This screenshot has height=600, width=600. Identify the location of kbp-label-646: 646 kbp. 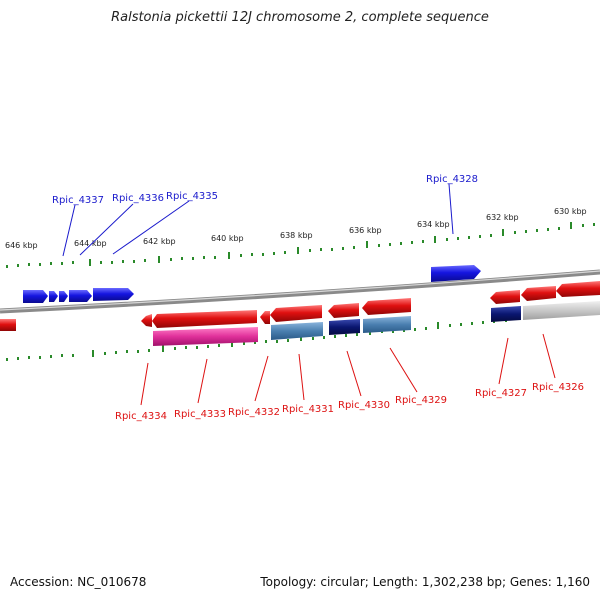
(21, 245).